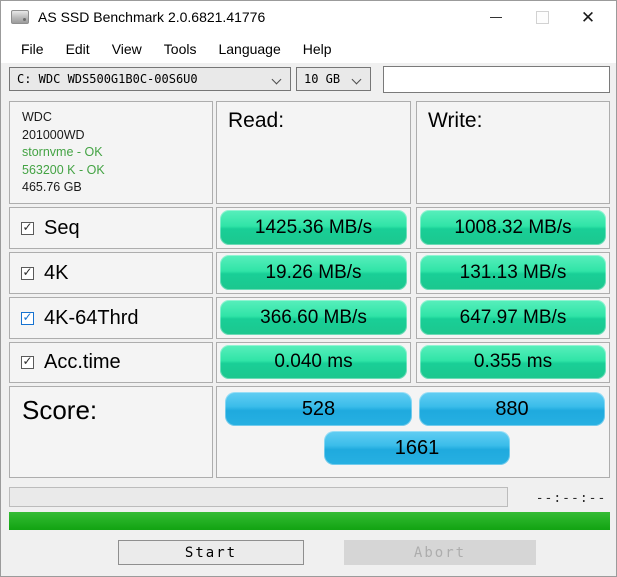 This screenshot has width=617, height=577. I want to click on 4k-read-value: 19.26 MB/s, so click(313, 272).